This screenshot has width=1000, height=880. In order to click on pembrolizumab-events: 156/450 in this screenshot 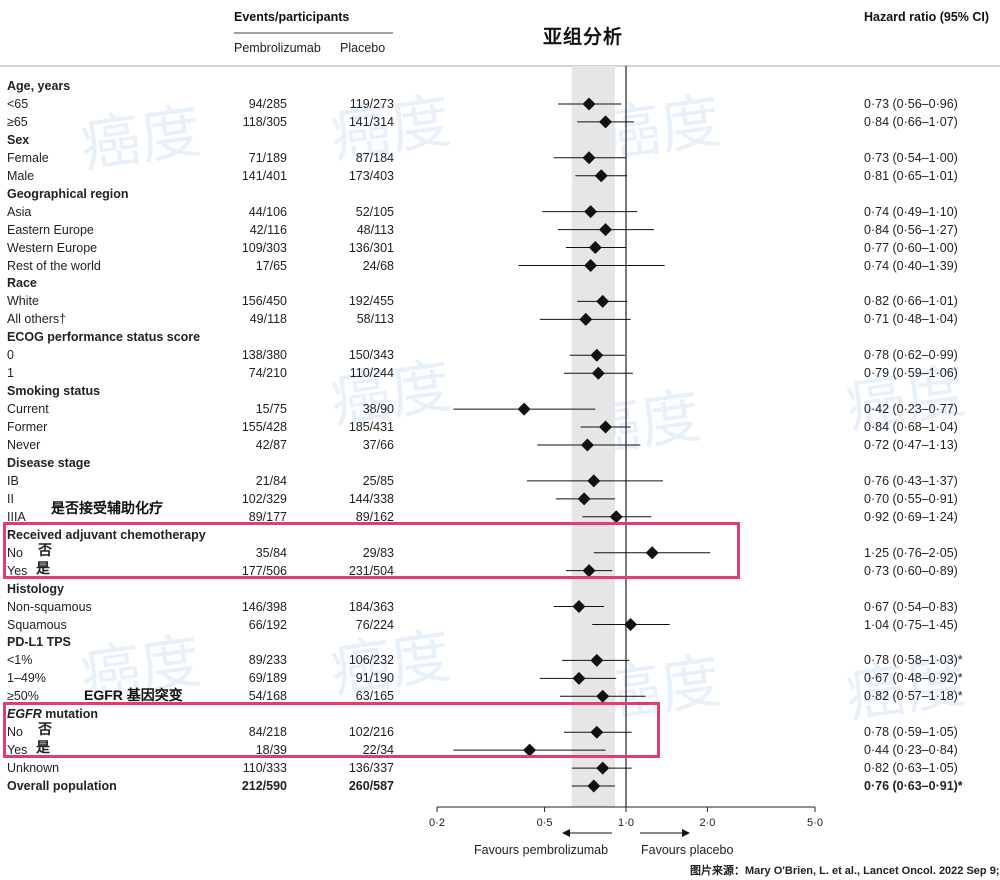, I will do `click(264, 301)`.